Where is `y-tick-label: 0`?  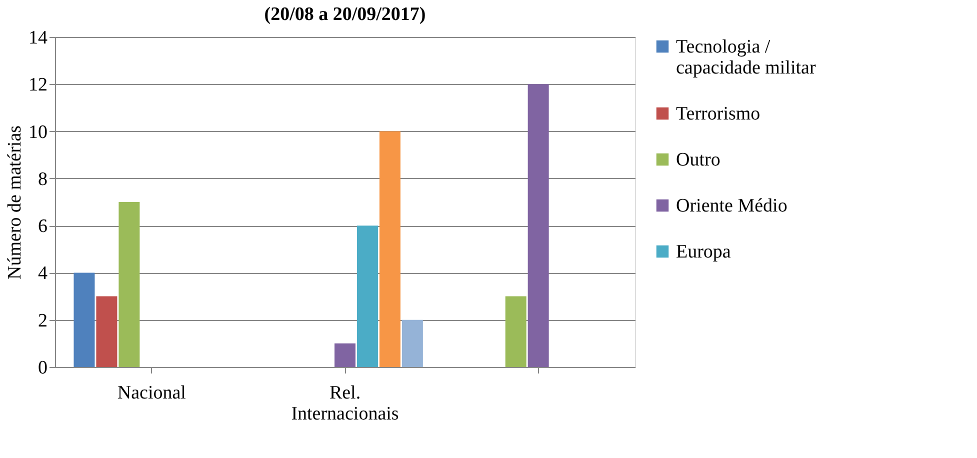
y-tick-label: 0 is located at coordinates (43, 368).